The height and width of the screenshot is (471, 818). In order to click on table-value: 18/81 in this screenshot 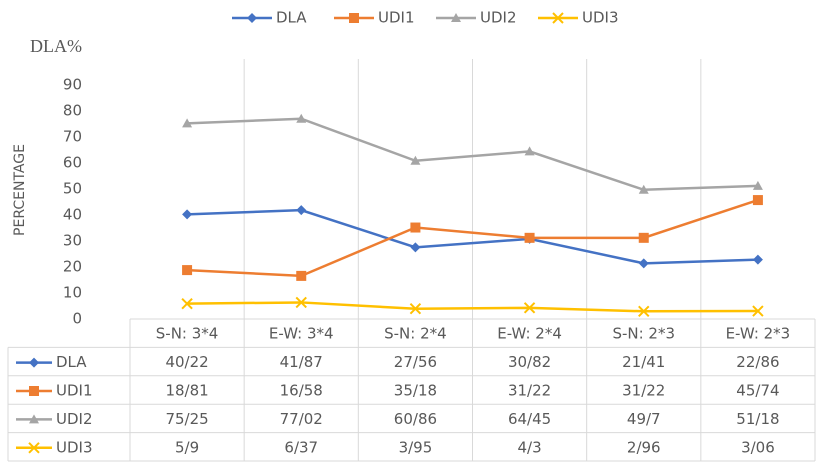, I will do `click(186, 391)`.